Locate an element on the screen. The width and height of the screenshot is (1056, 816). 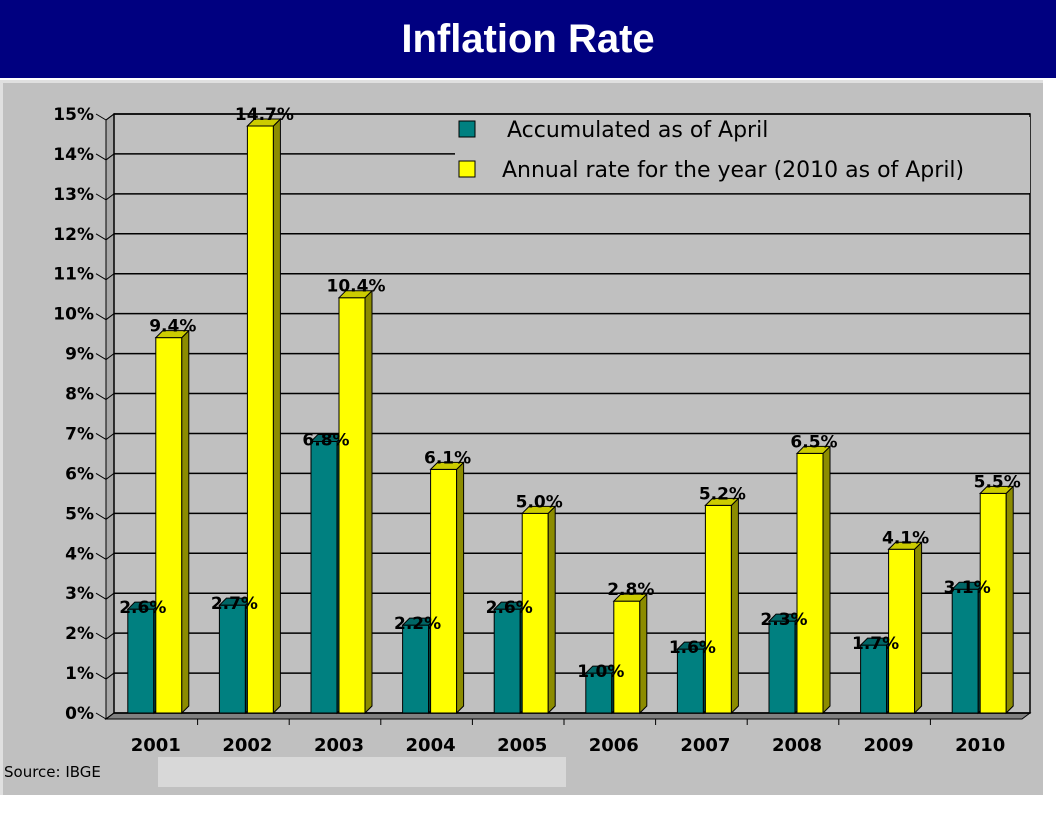
chart-title: Inflation Rate is located at coordinates (528, 38).